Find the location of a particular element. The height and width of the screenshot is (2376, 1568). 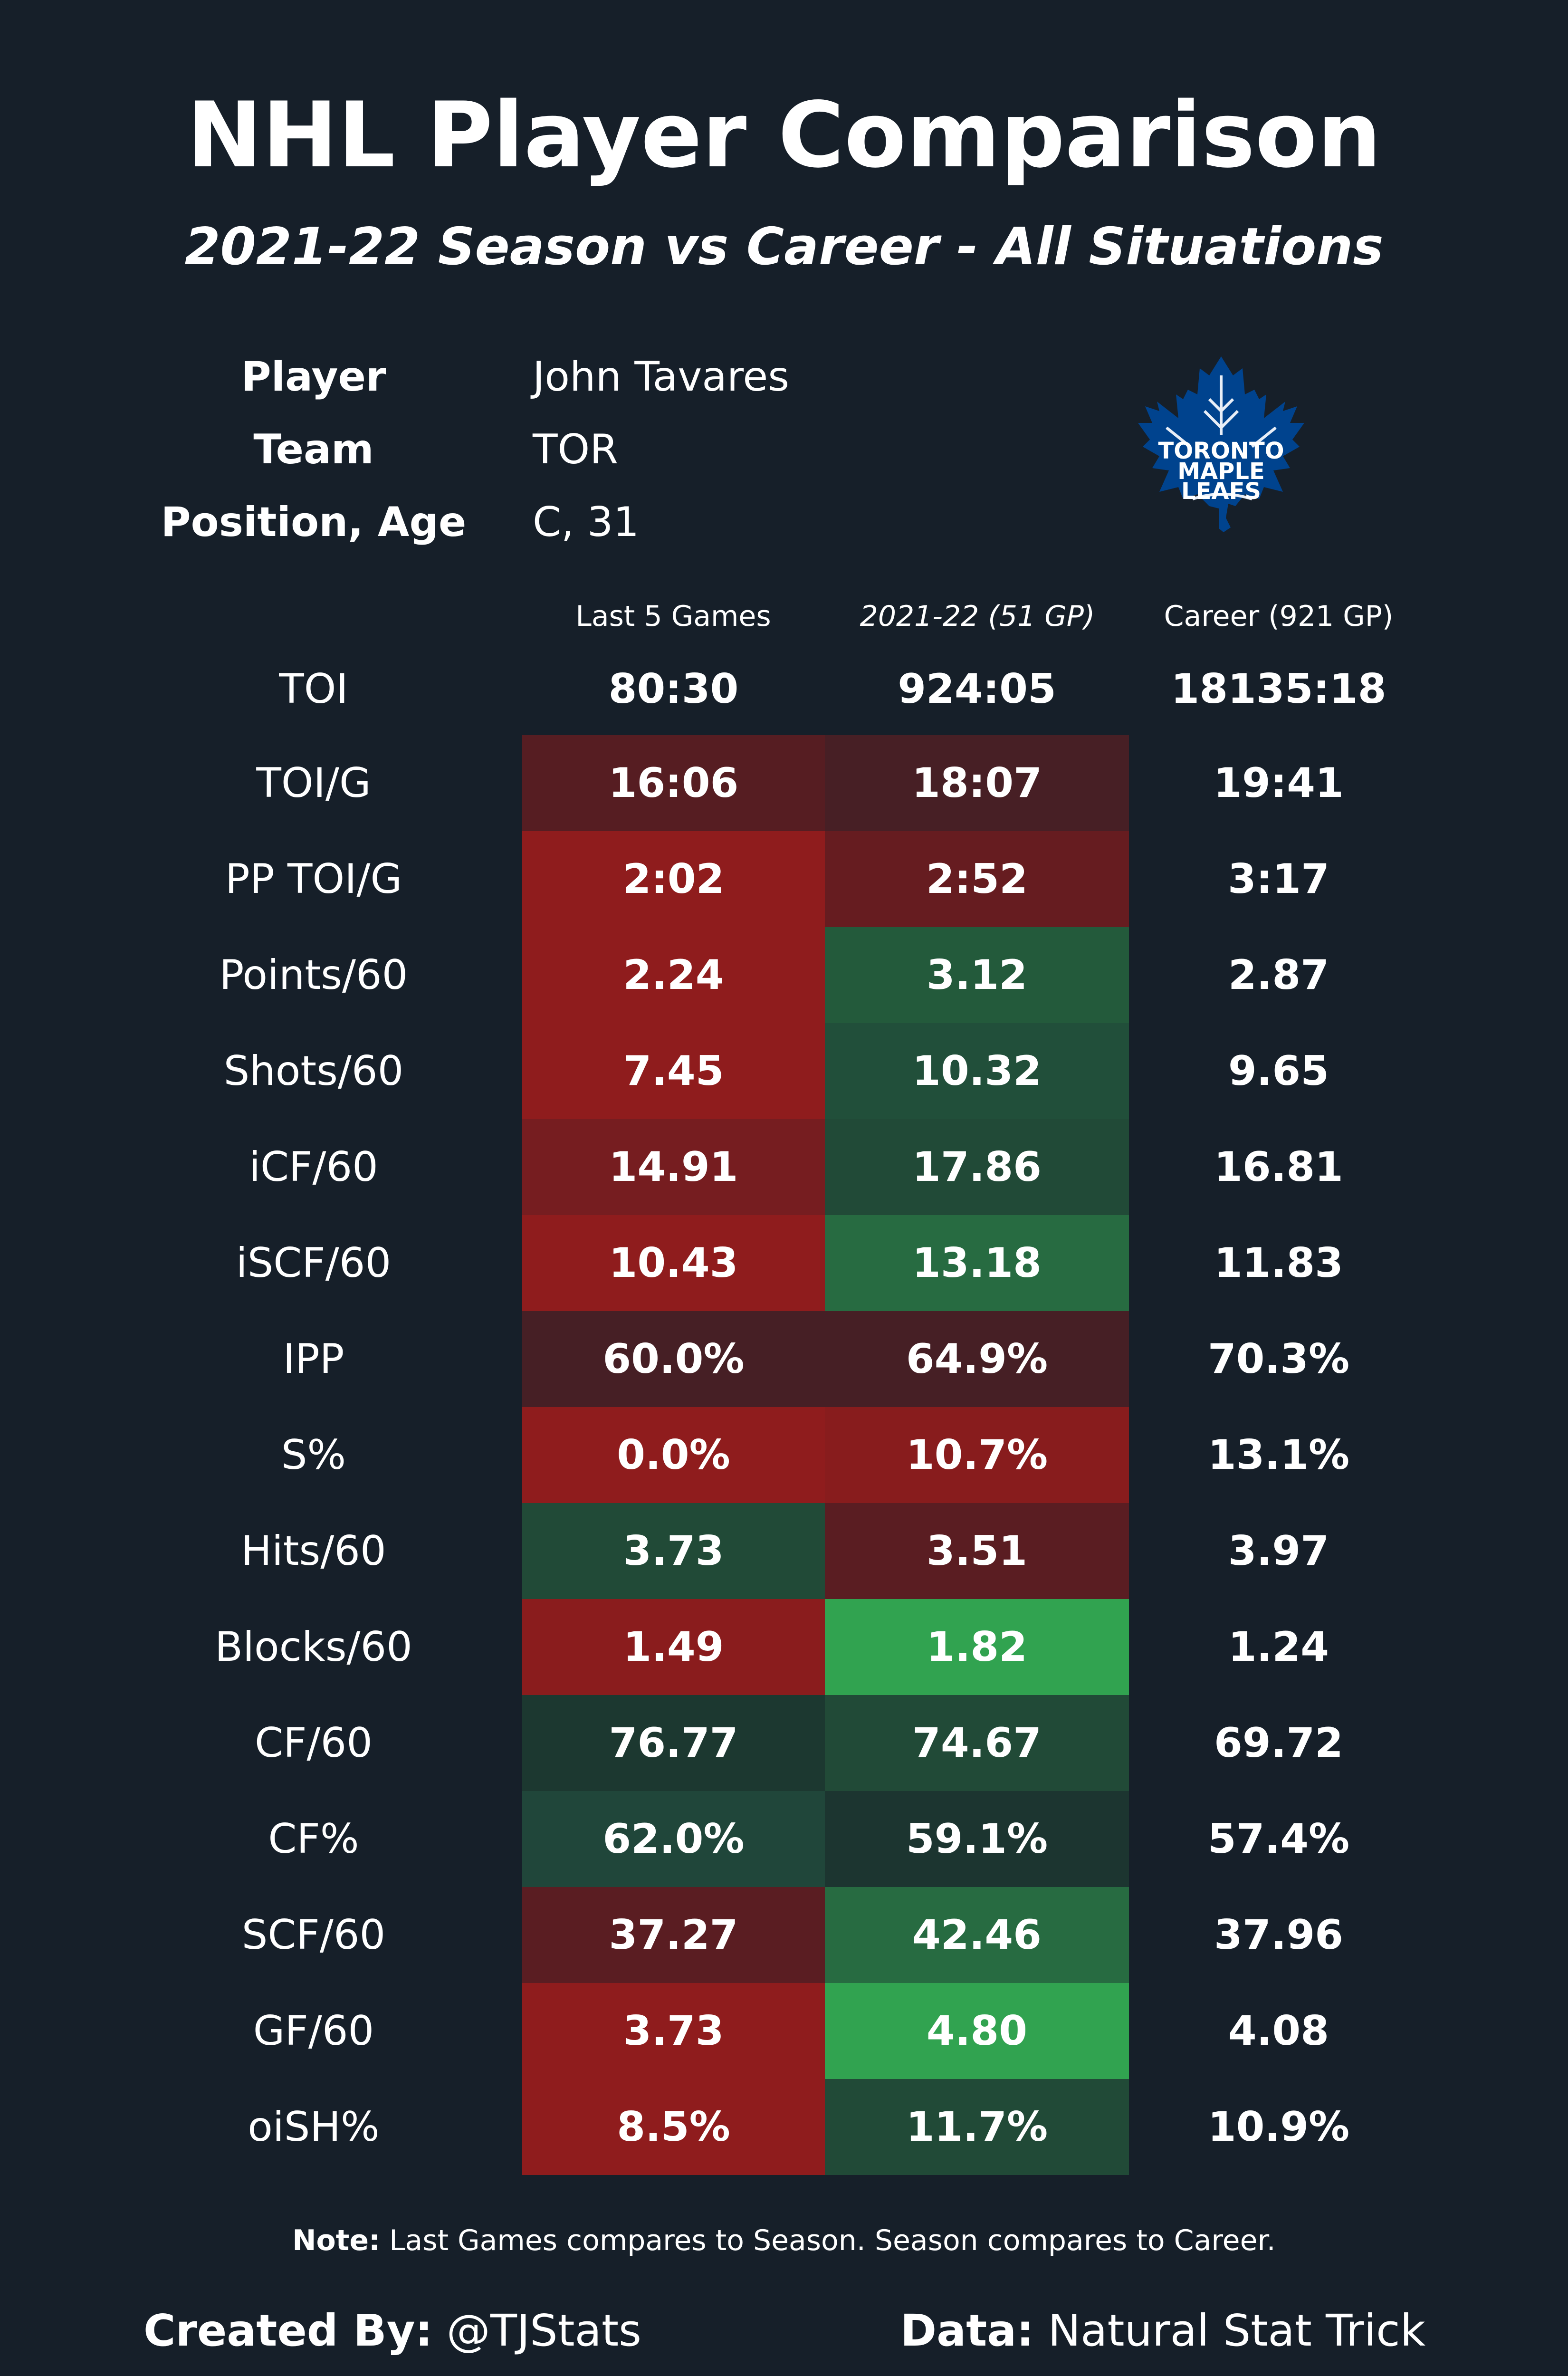

season-value: 17.86 is located at coordinates (977, 1167).